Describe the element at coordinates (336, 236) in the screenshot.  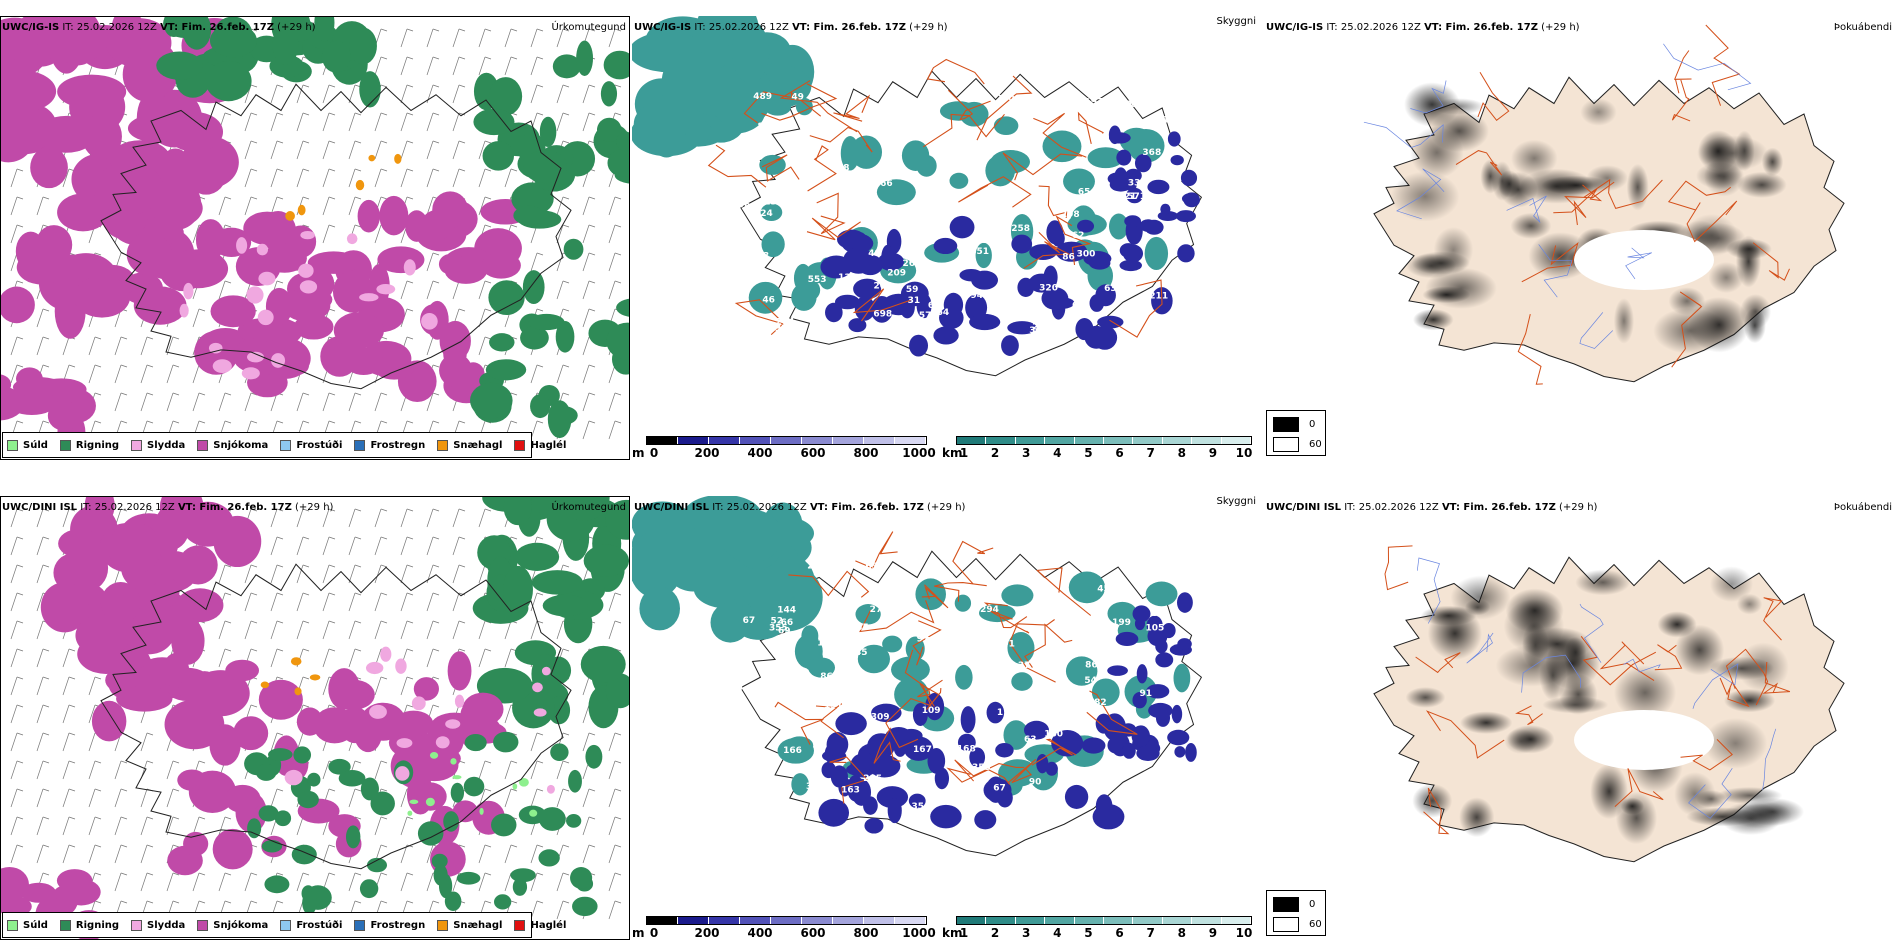
I see `coastline` at that location.